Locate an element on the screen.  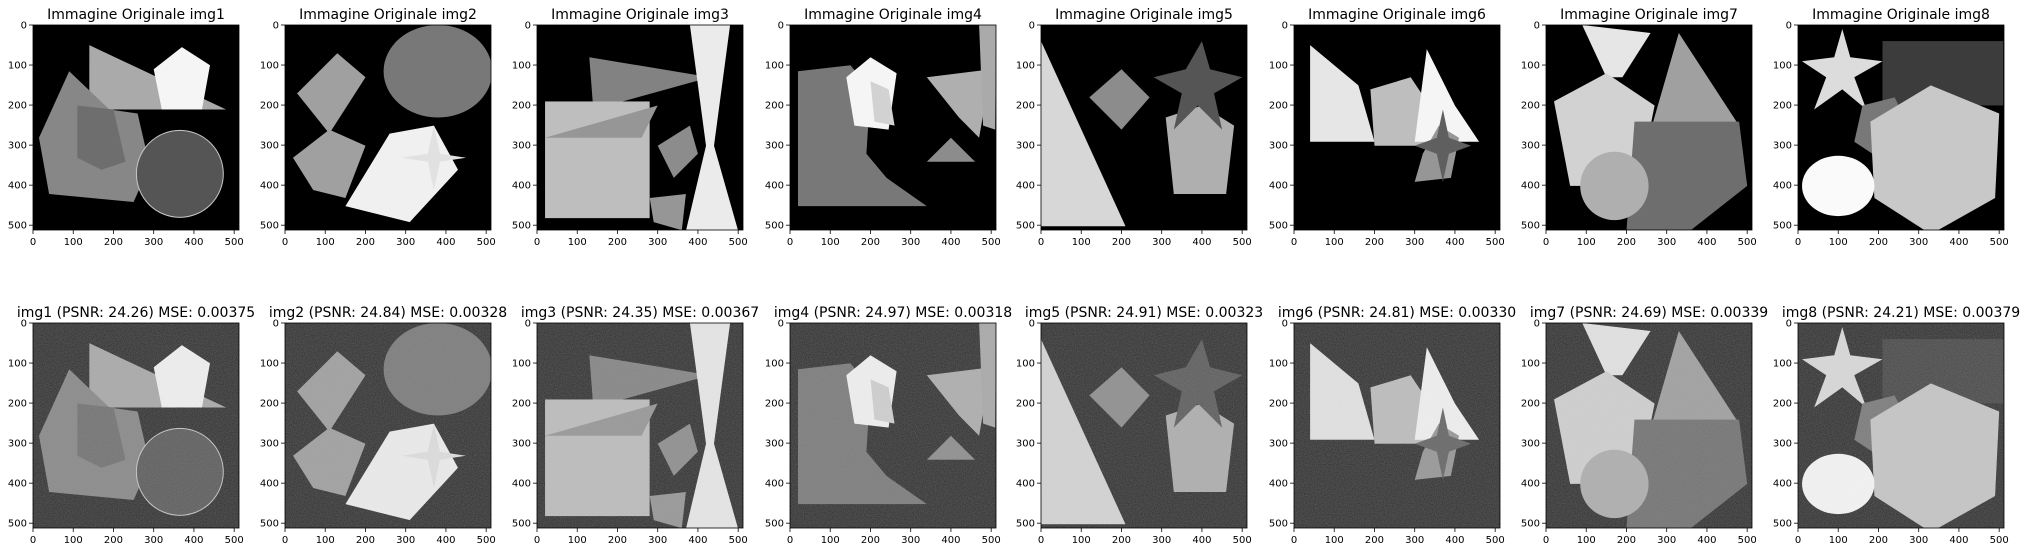
y-tick-label: 400 is located at coordinates (521, 186).